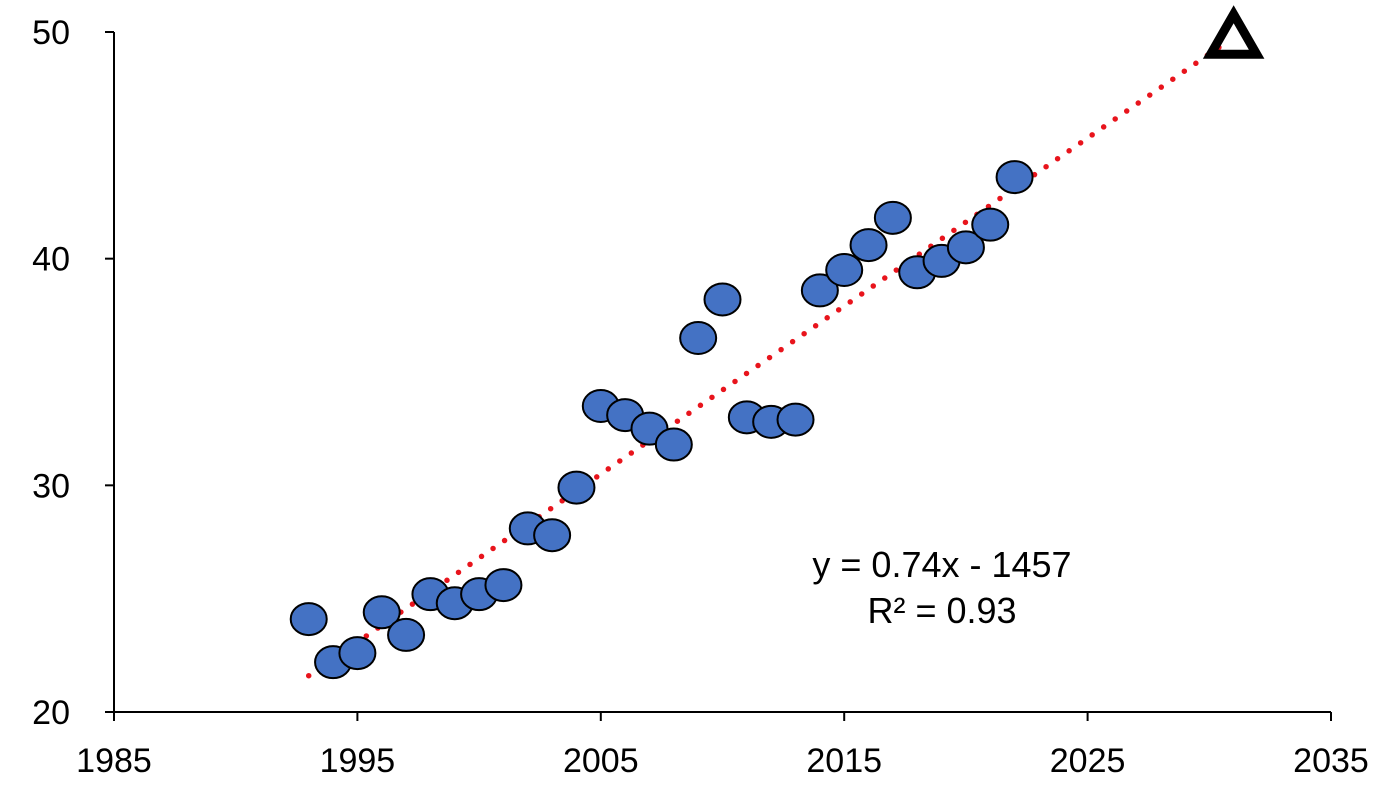  What do you see at coordinates (844, 761) in the screenshot?
I see `x-tick-label: 2015` at bounding box center [844, 761].